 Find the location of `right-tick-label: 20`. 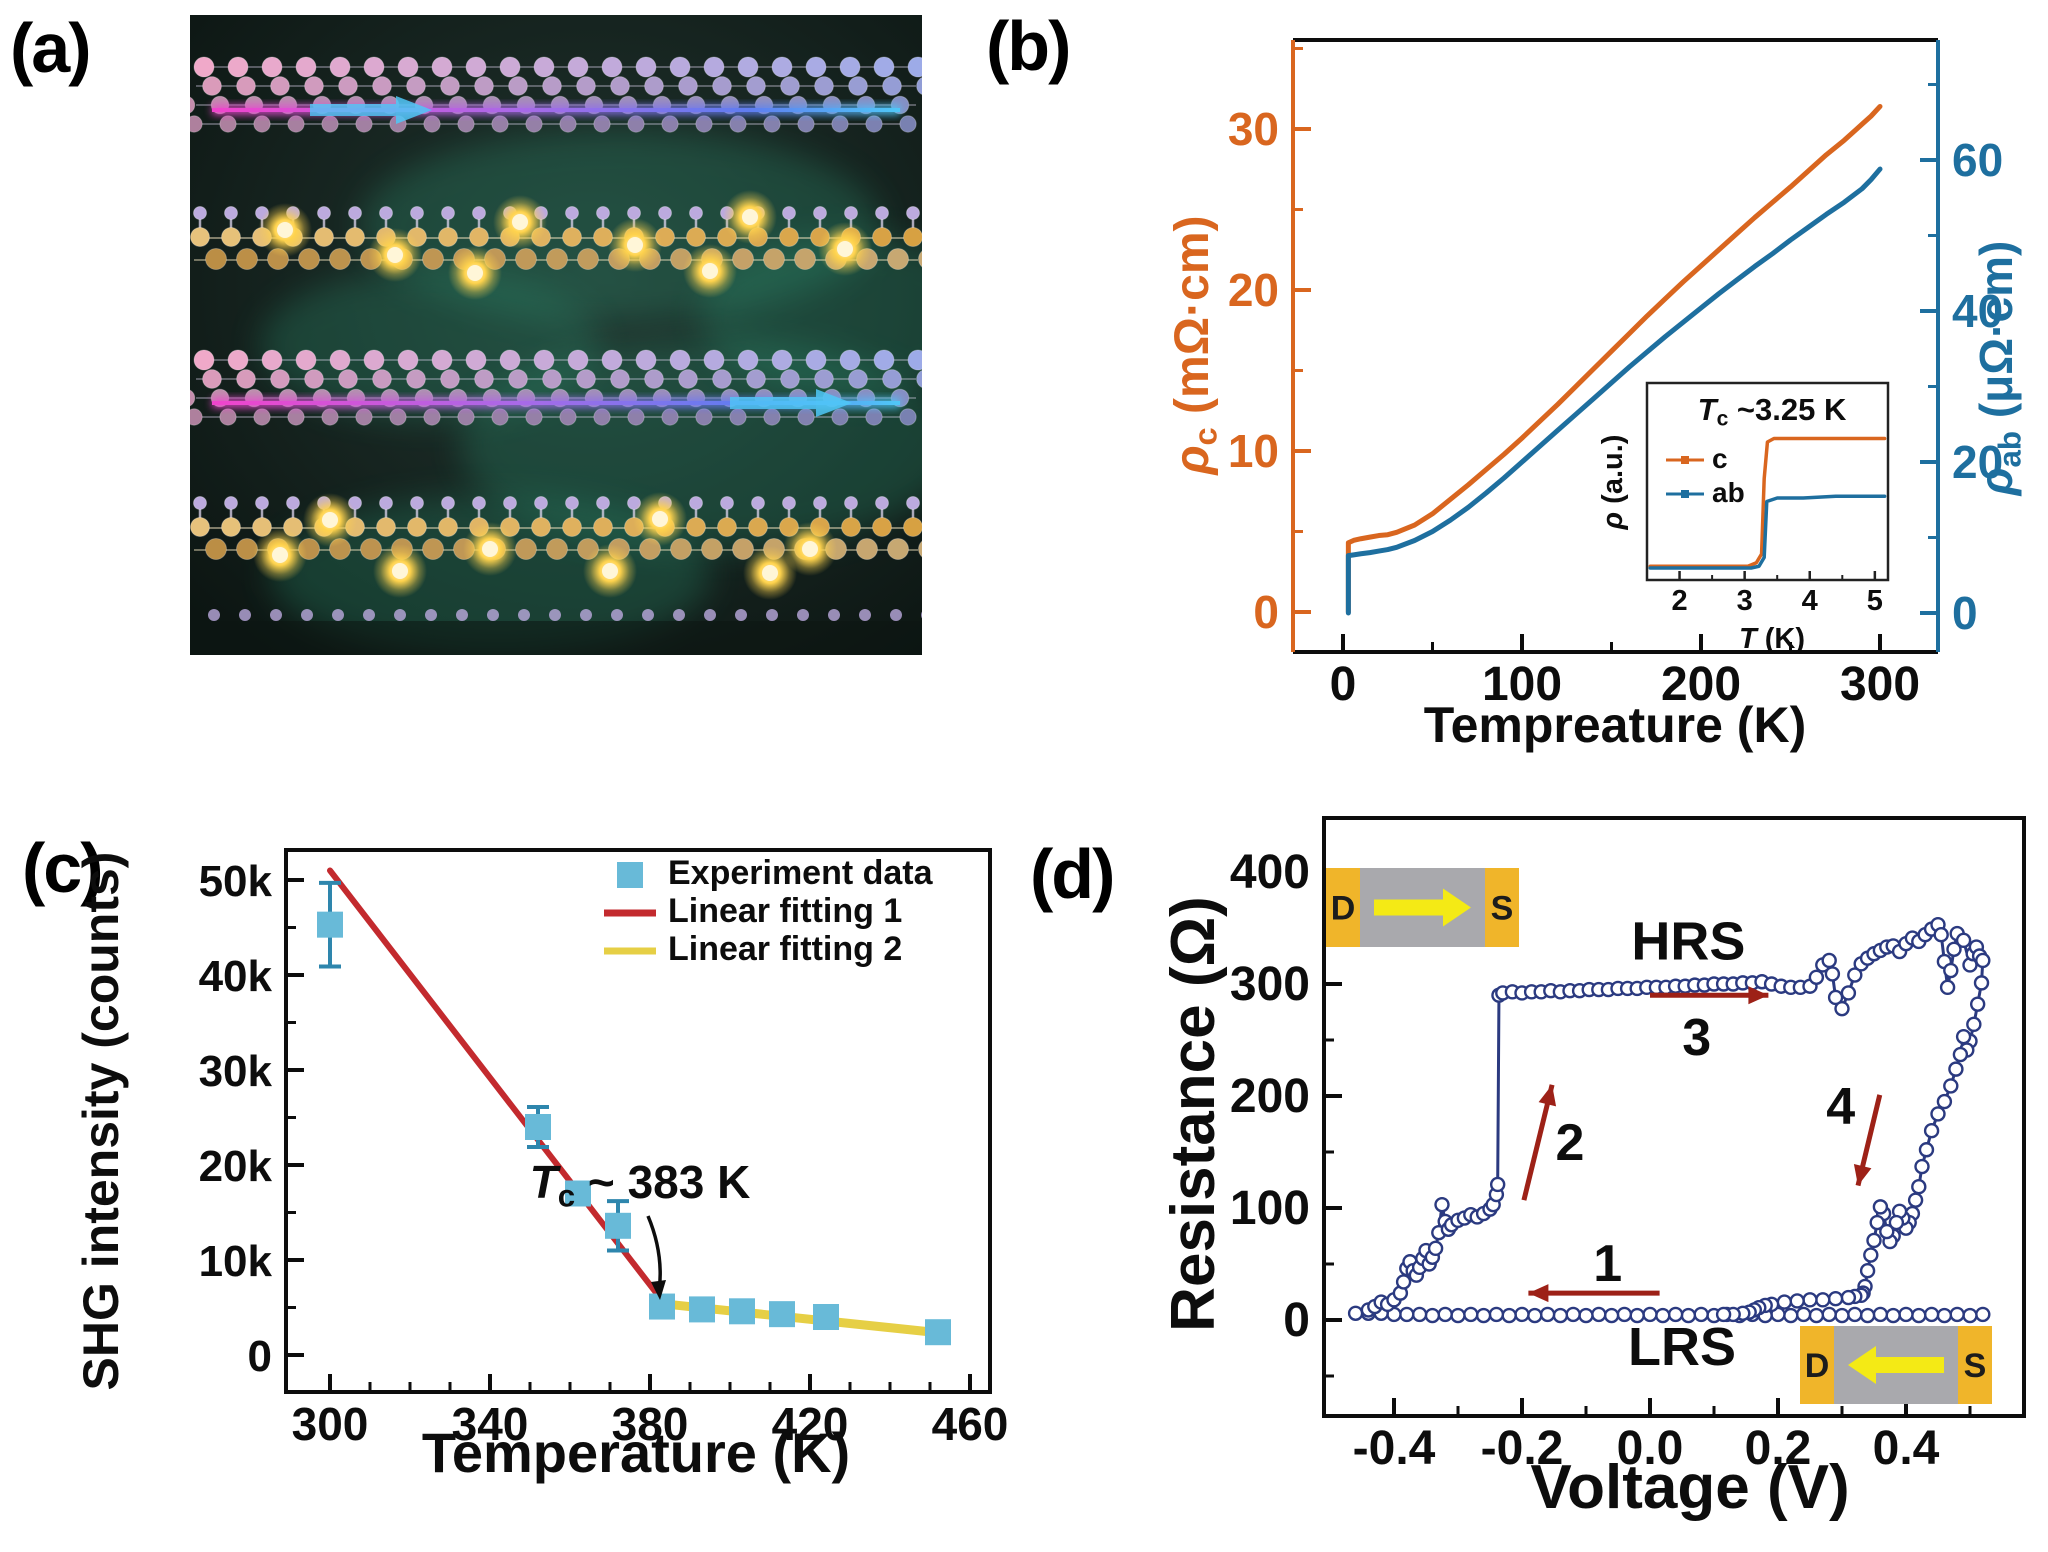

right-tick-label: 20 is located at coordinates (1977, 462).